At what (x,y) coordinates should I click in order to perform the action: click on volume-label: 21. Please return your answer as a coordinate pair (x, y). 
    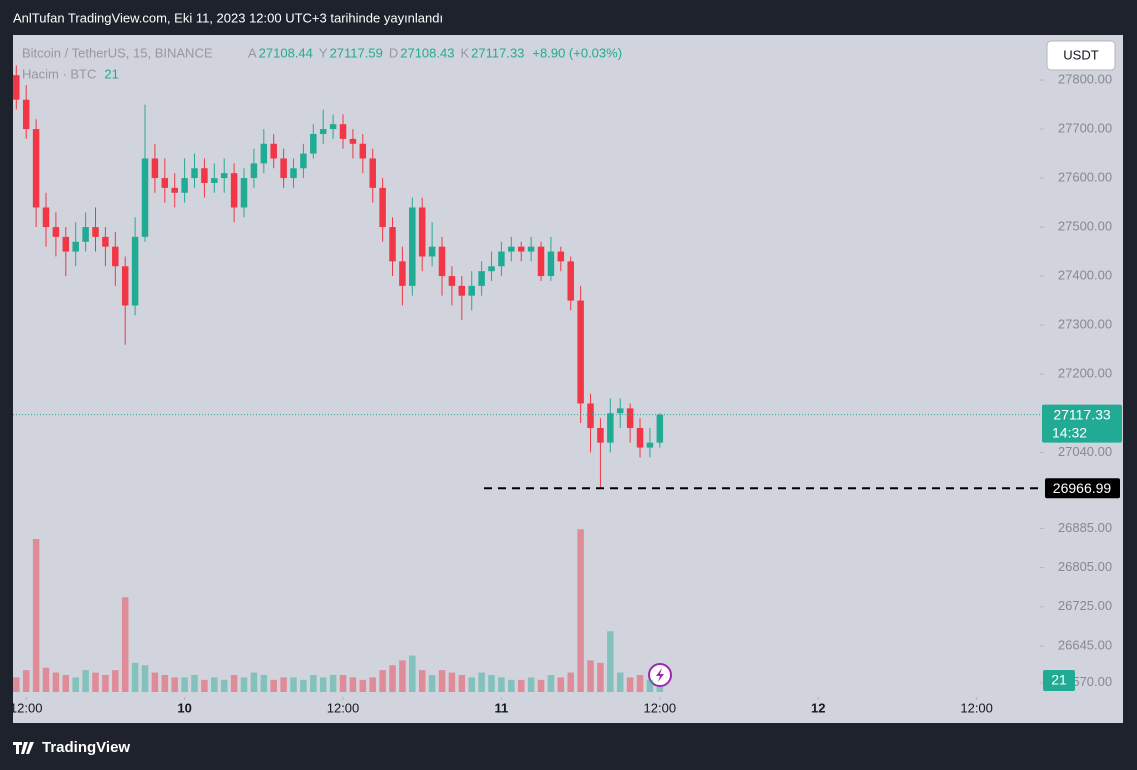
    Looking at the image, I should click on (1059, 680).